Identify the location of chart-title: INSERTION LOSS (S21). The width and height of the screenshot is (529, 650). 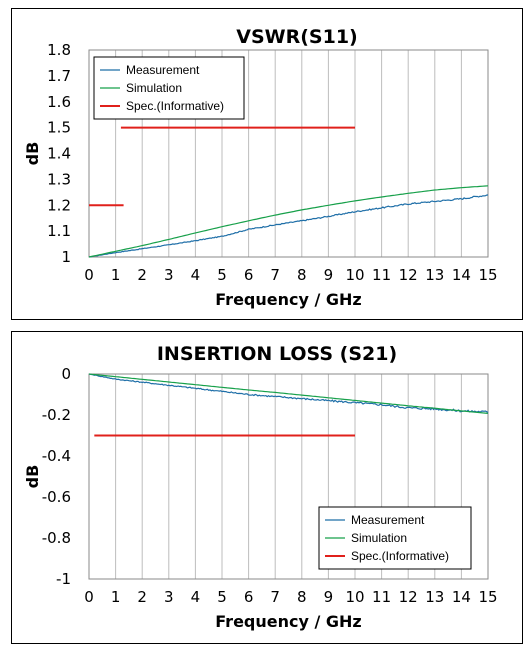
(277, 354).